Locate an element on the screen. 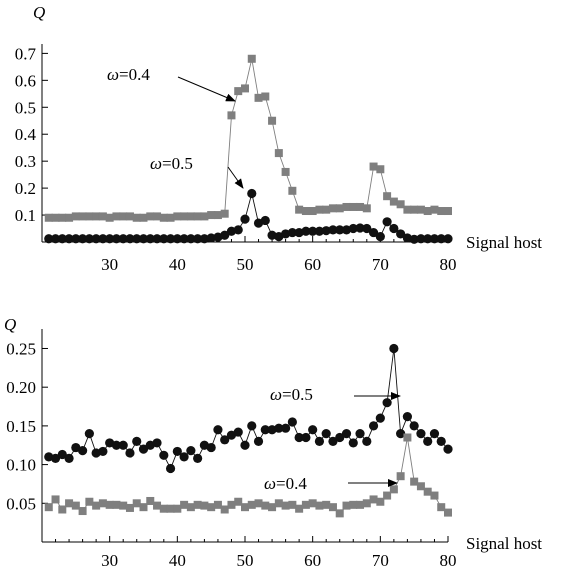 This screenshot has width=565, height=567. x-tick-label: 80 is located at coordinates (448, 559).